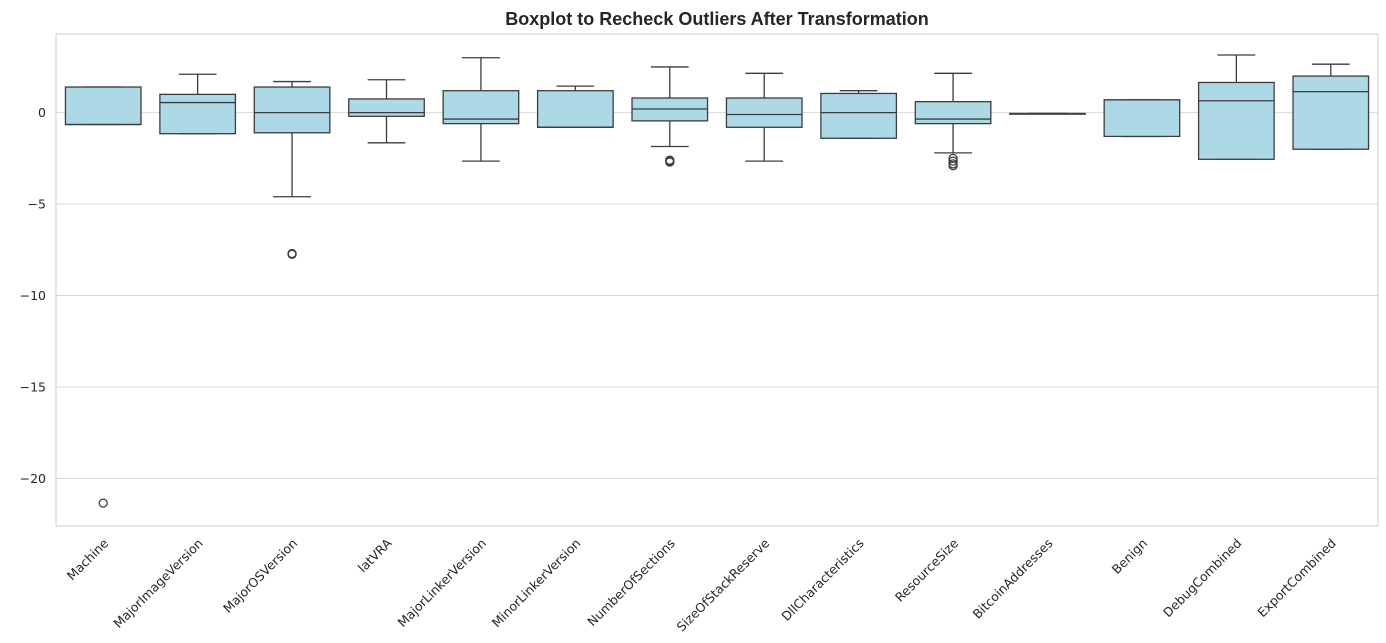 This screenshot has width=1386, height=643. Describe the element at coordinates (536, 583) in the screenshot. I see `x-tick-label: MinorLinkerVersion` at that location.